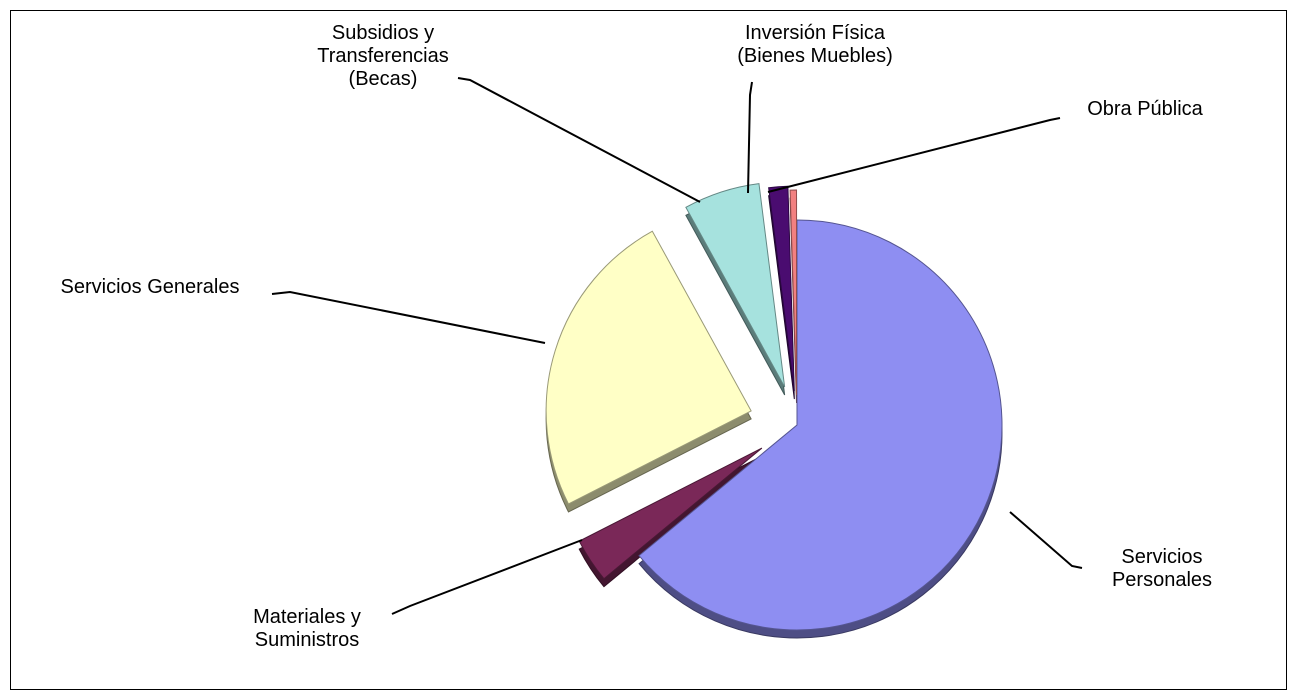  I want to click on slice-label: Subsidios y Transferencias (Becas), so click(383, 56).